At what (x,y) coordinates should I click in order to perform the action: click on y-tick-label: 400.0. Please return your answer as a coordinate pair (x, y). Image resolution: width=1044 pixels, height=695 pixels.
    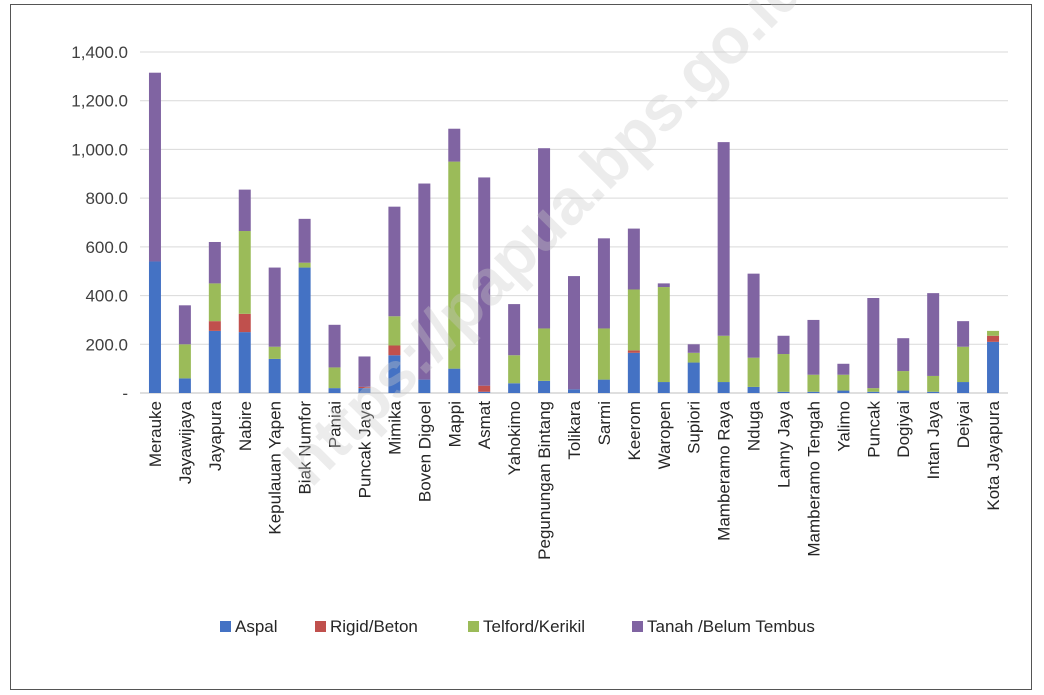
    Looking at the image, I should click on (106, 296).